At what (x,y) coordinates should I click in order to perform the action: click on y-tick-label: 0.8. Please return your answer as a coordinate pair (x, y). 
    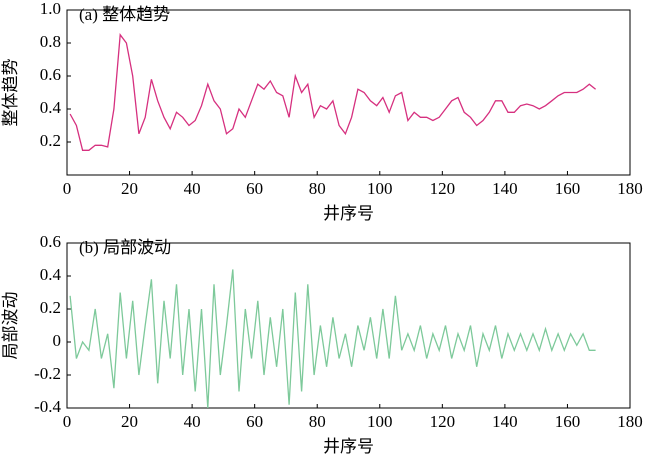
    Looking at the image, I should click on (50, 41).